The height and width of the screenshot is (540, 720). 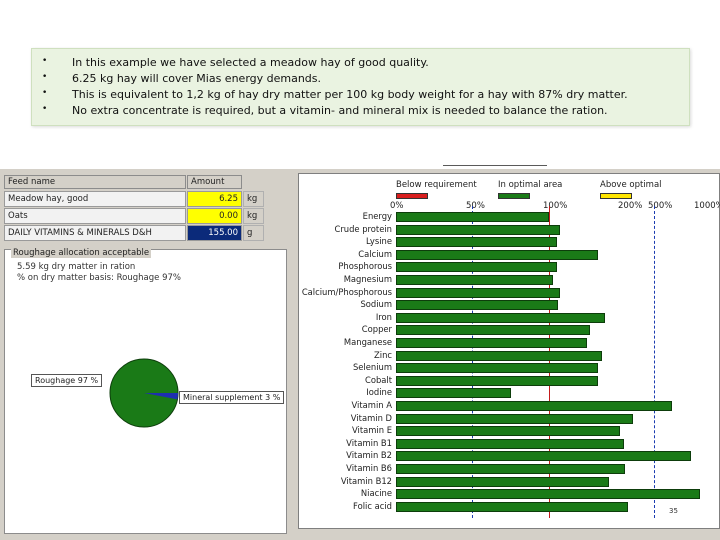 I want to click on feed-row-name: Oats, so click(x=95, y=216).